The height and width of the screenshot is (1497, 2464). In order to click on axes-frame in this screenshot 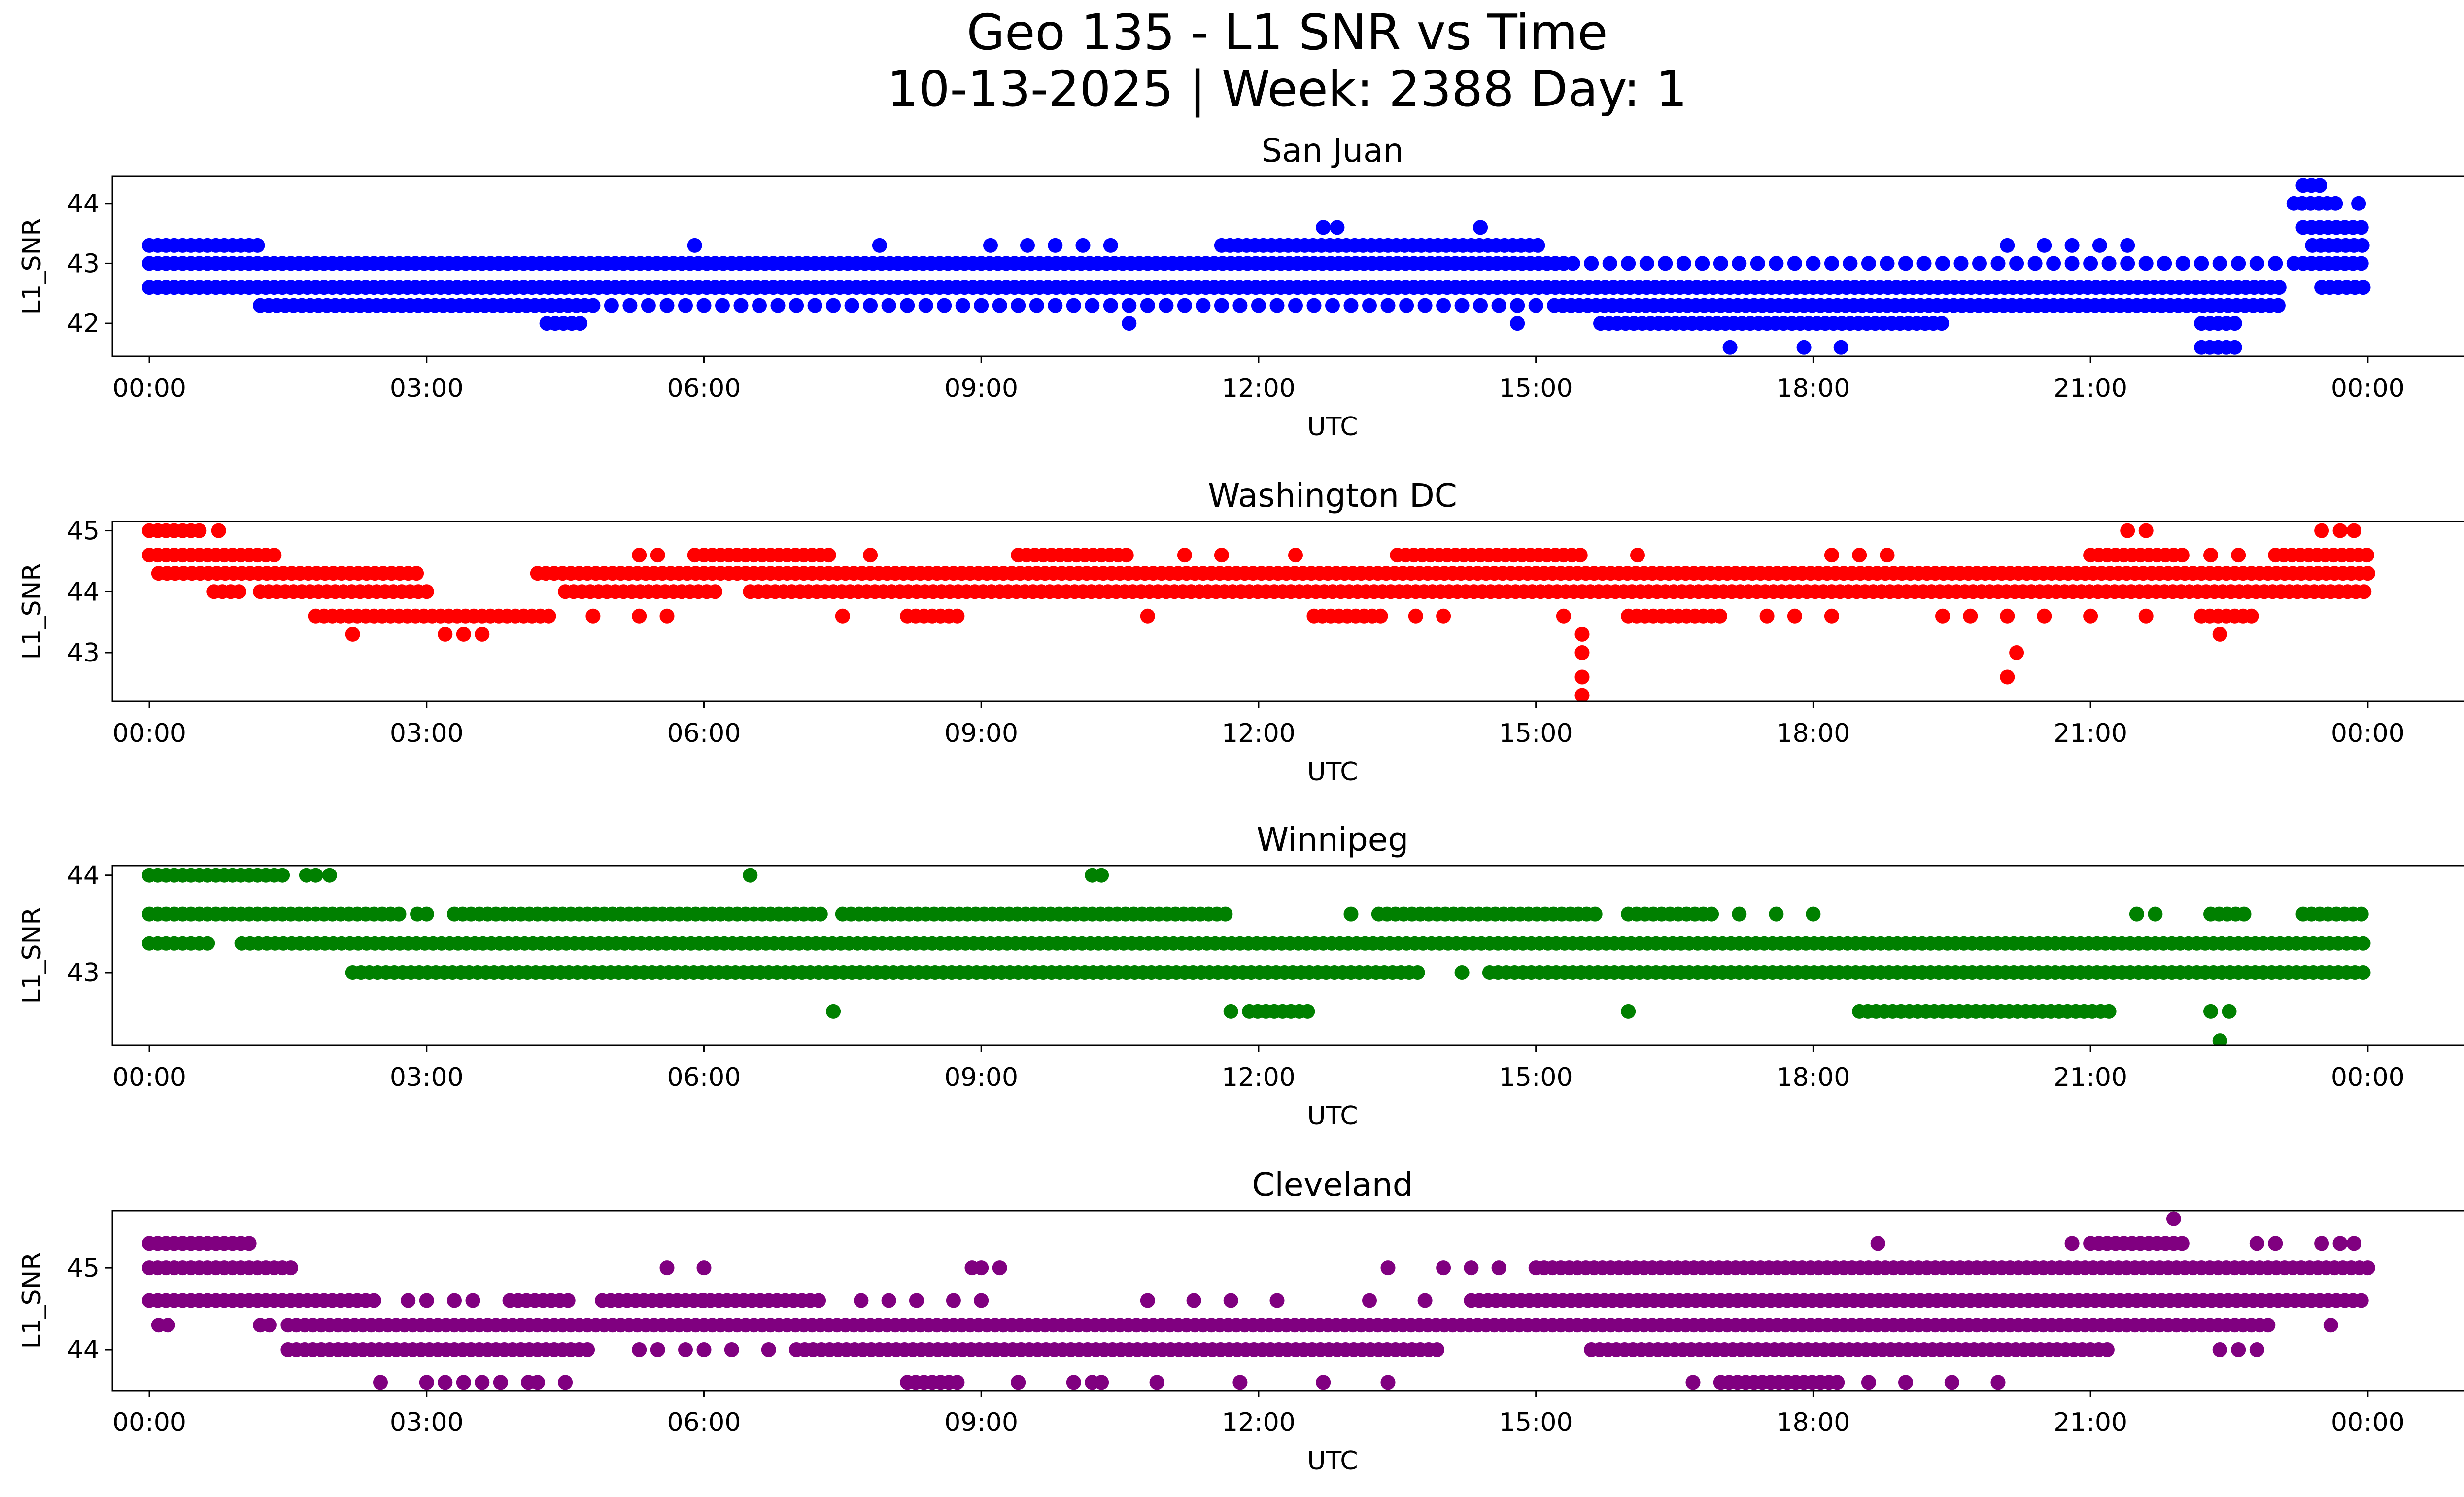, I will do `click(1287, 1301)`.